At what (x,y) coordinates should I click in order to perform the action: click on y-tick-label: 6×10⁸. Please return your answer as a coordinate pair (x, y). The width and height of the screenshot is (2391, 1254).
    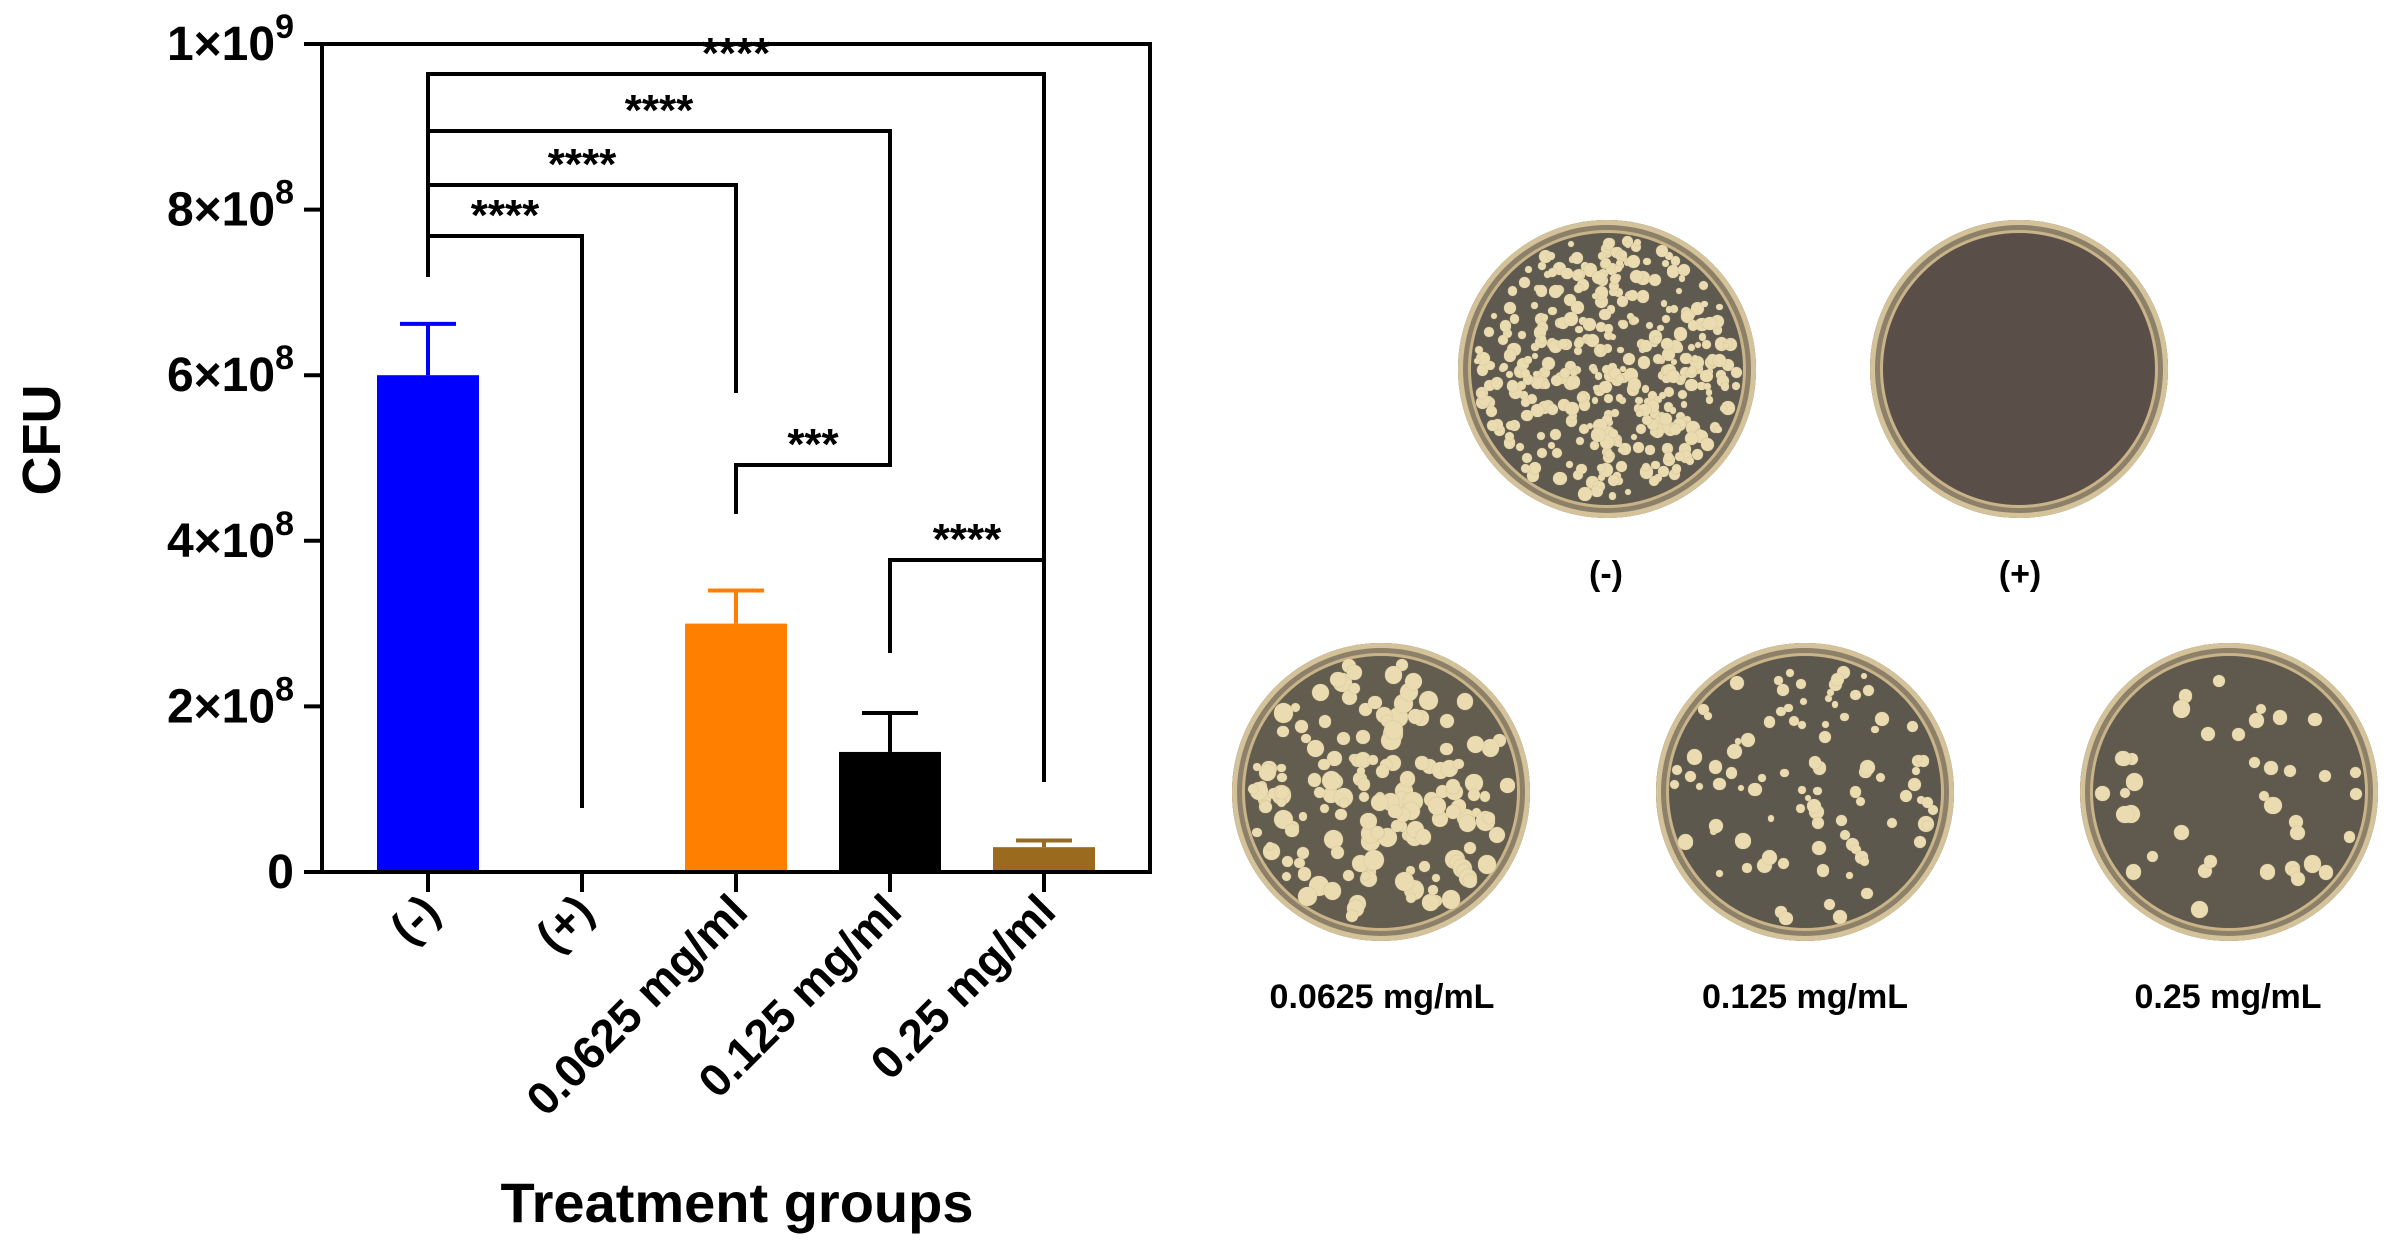
    Looking at the image, I should click on (230, 370).